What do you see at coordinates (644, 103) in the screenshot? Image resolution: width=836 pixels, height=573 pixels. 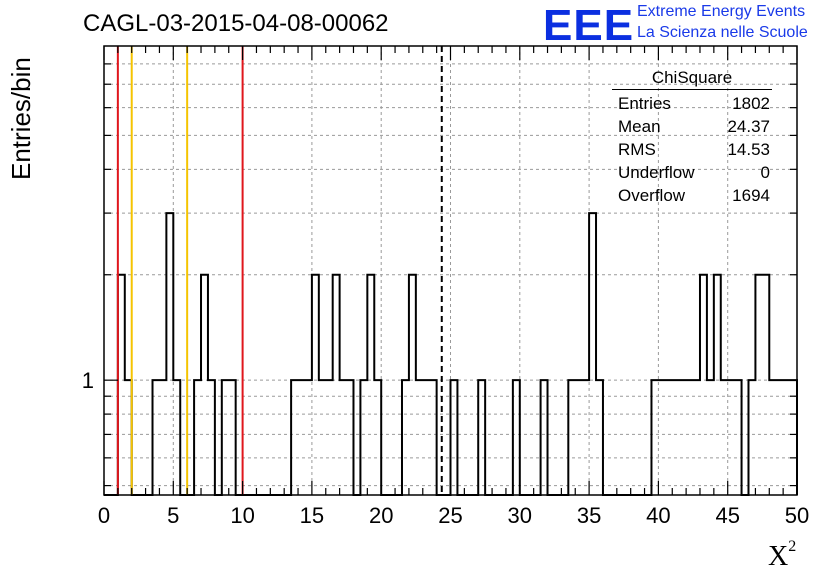 I see `stats-label: Entries` at bounding box center [644, 103].